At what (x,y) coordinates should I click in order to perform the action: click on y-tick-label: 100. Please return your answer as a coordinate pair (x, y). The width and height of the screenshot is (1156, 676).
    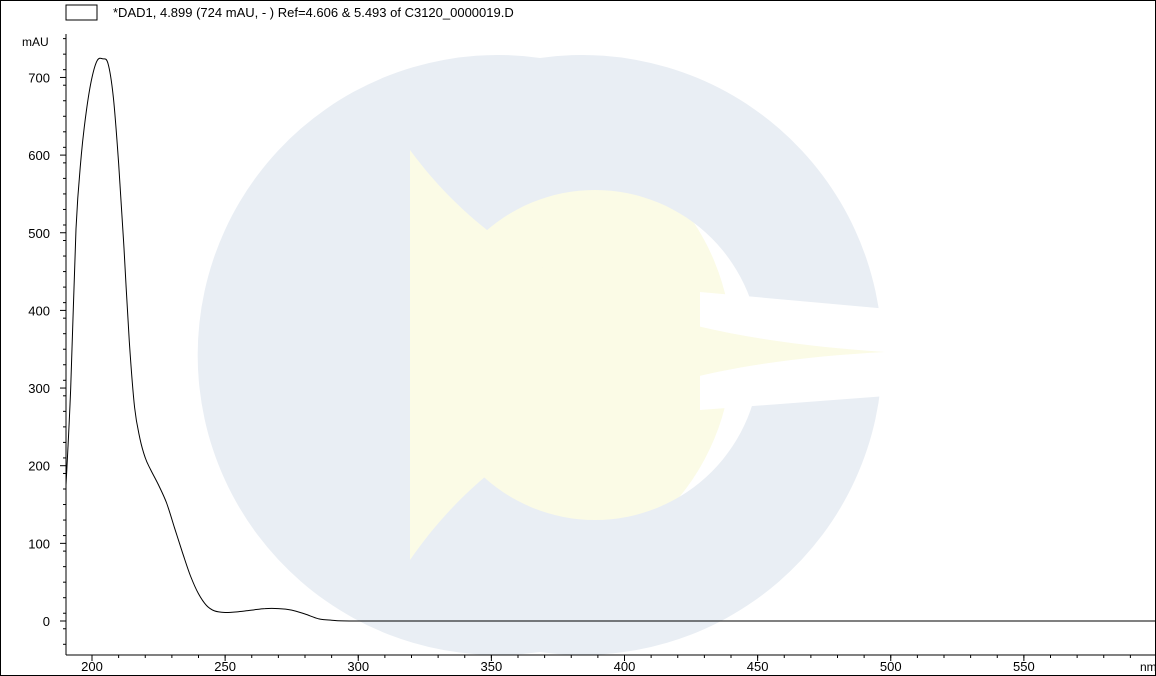
    Looking at the image, I should click on (39, 543).